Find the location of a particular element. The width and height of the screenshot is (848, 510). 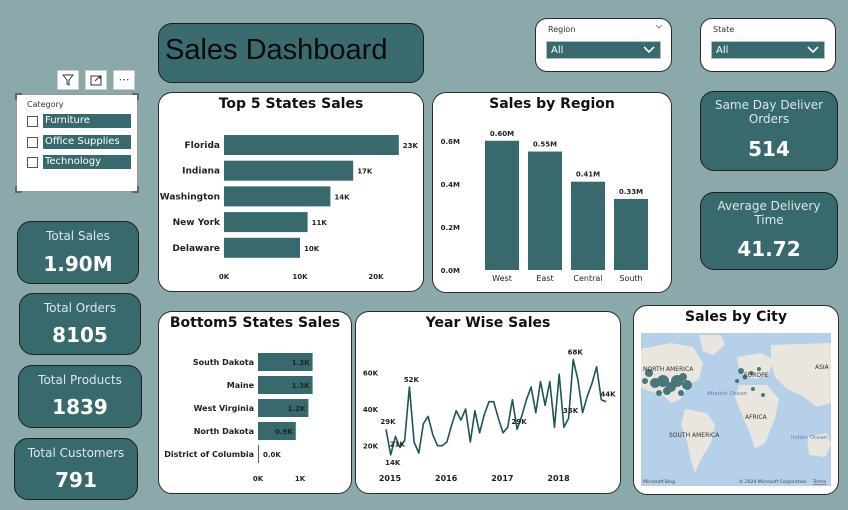

kpi-total-sales: Total Sales 1.90M is located at coordinates (78, 252).